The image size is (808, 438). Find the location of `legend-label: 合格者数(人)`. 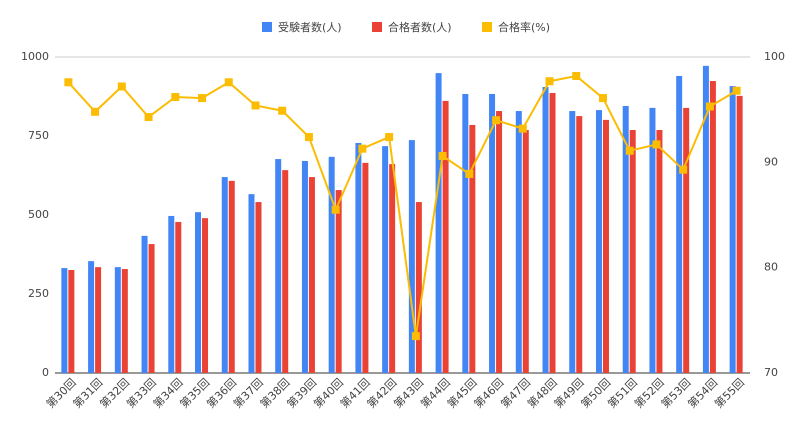

legend-label: 合格者数(人) is located at coordinates (420, 27).